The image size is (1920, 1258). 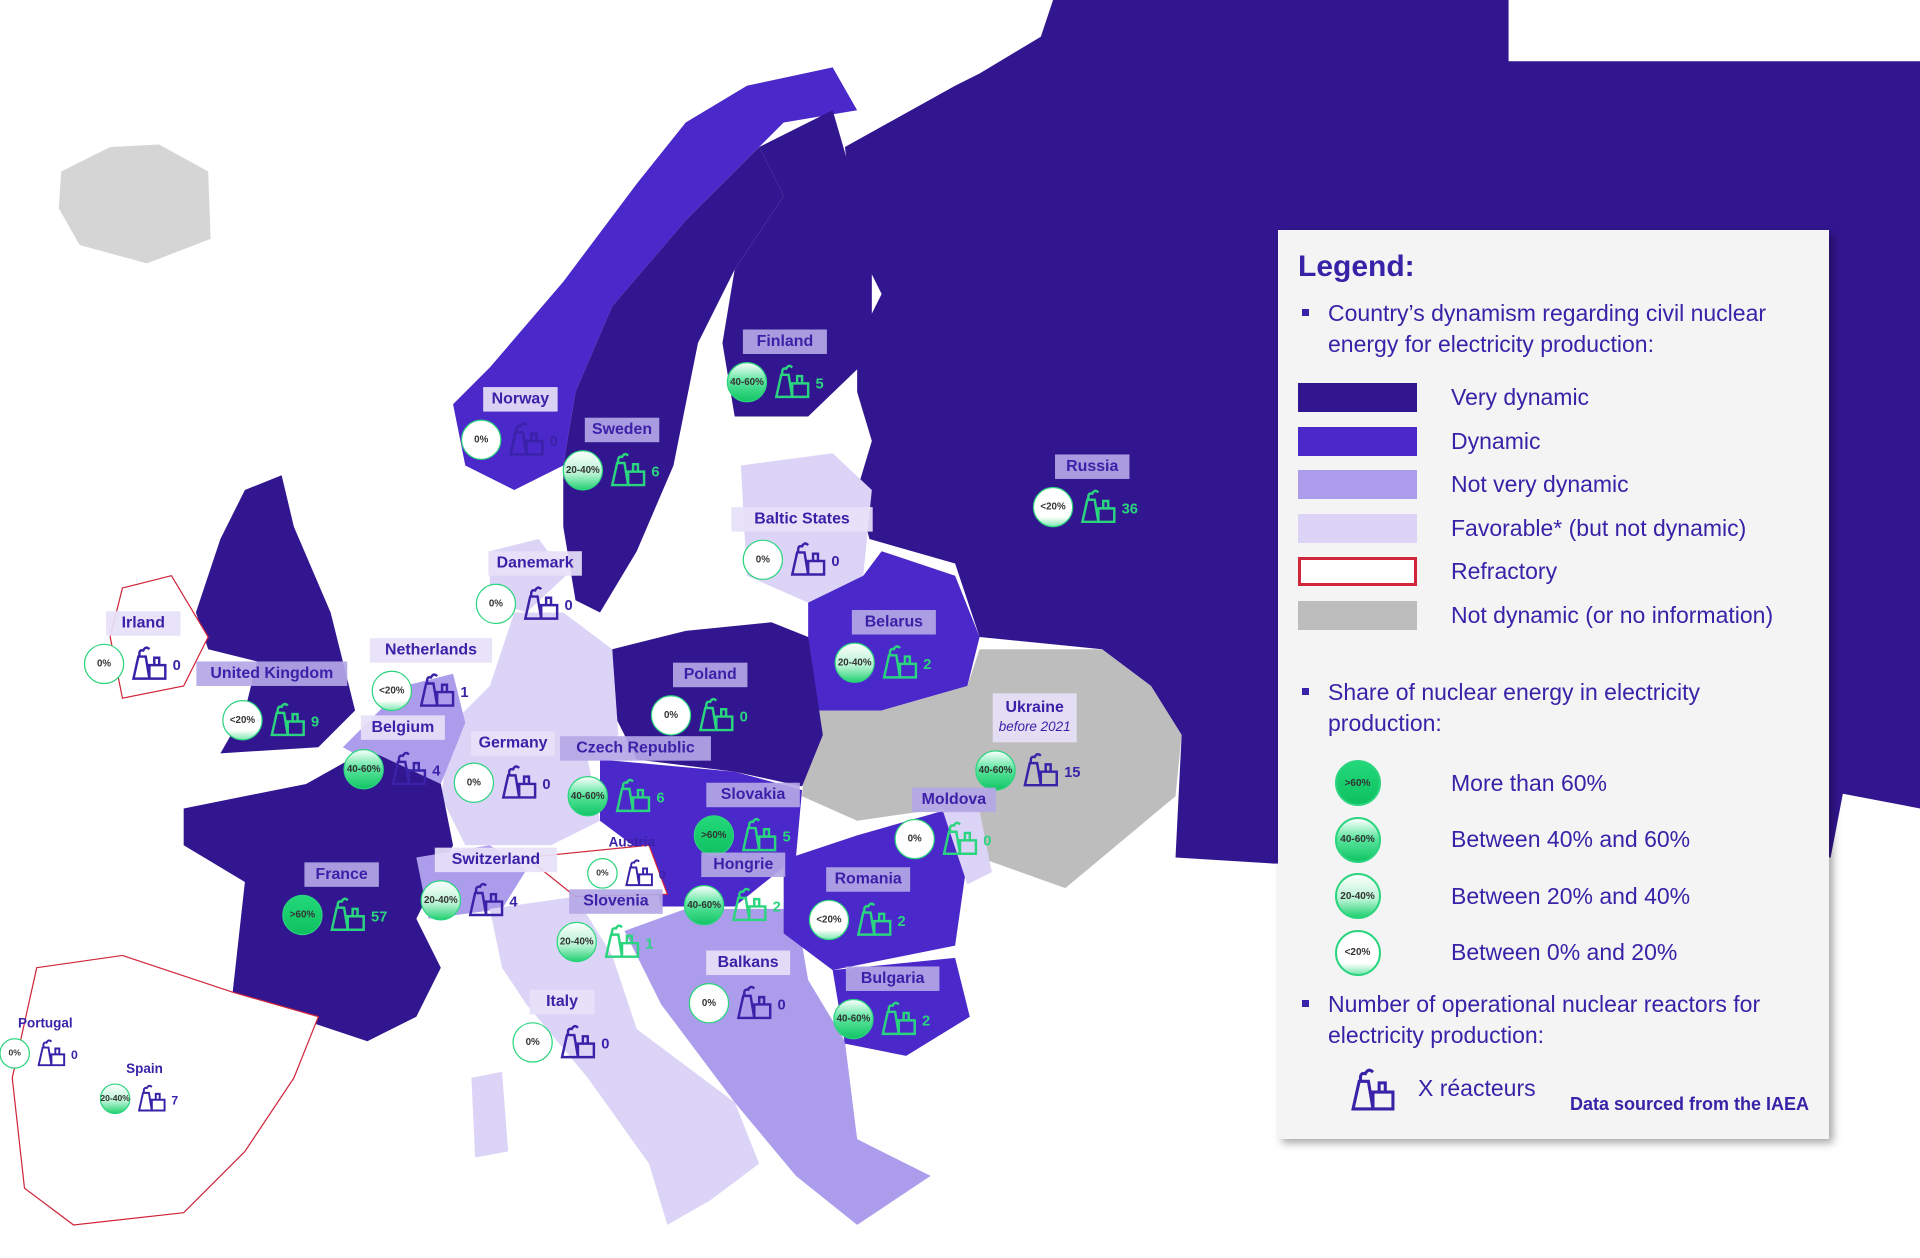 What do you see at coordinates (1529, 782) in the screenshot?
I see `legend-label: More than 60%` at bounding box center [1529, 782].